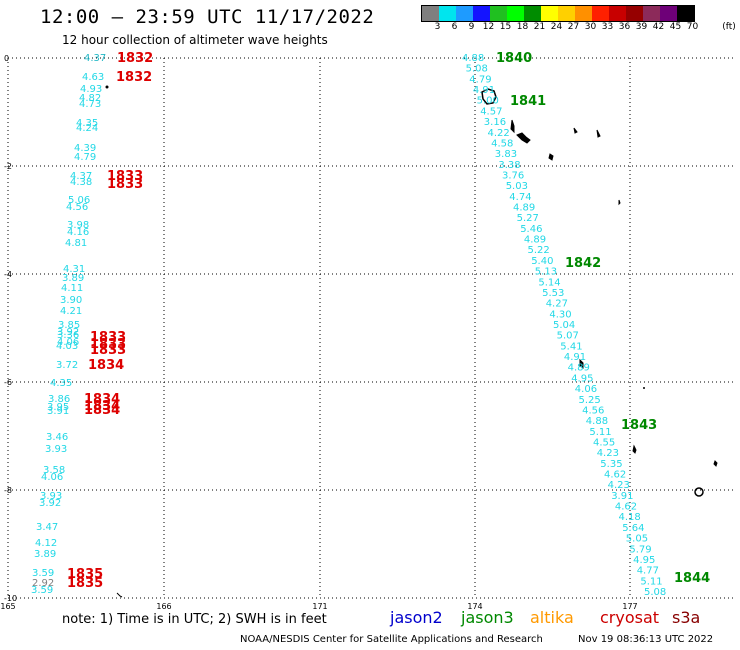 This screenshot has width=740, height=650. Describe the element at coordinates (658, 27) in the screenshot. I see `color-scale-label: 42` at that location.